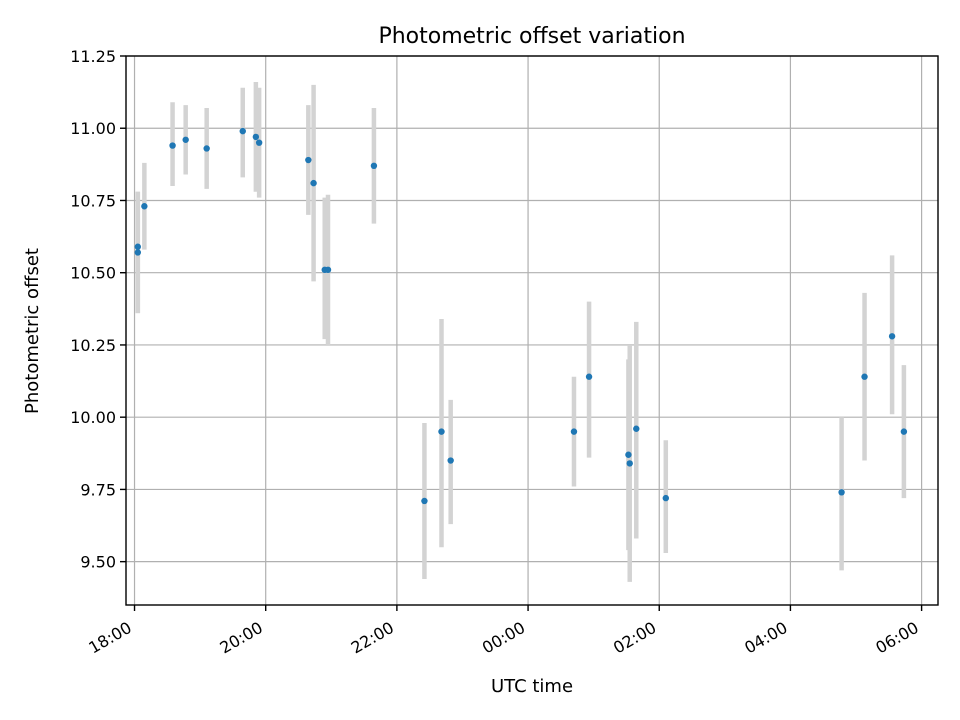 The width and height of the screenshot is (960, 720). What do you see at coordinates (98, 562) in the screenshot?
I see `y-tick-label: 9.50` at bounding box center [98, 562].